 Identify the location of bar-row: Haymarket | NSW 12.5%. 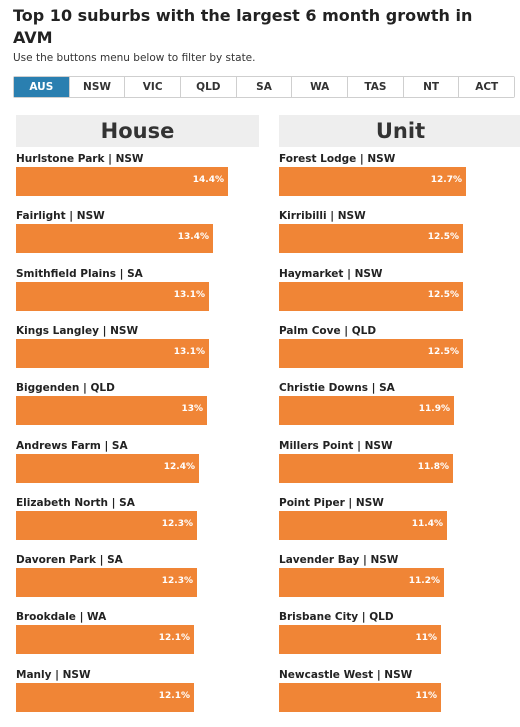
(399, 294).